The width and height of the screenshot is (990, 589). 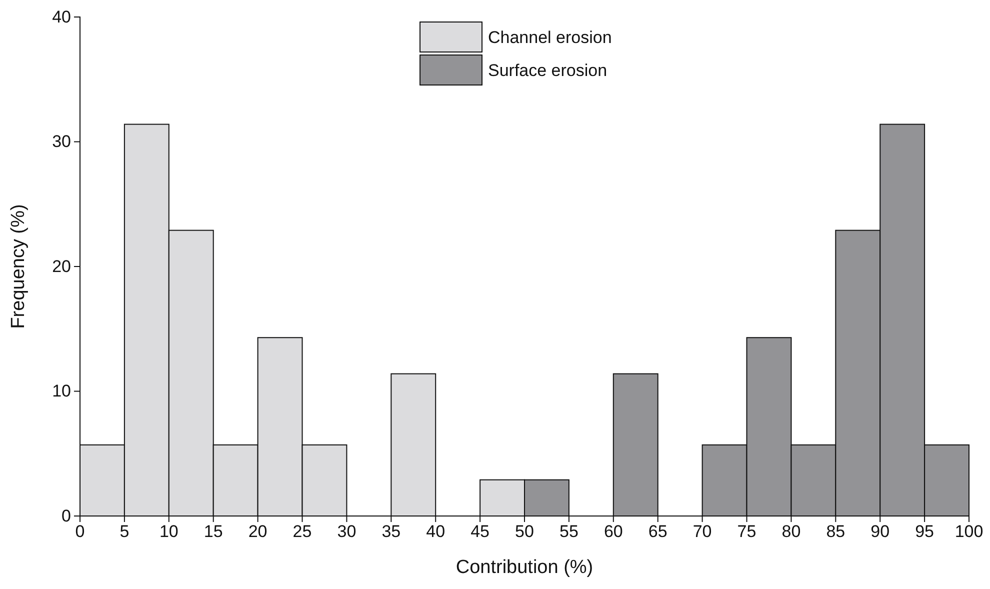 I want to click on x-tick-label: 65, so click(x=658, y=532).